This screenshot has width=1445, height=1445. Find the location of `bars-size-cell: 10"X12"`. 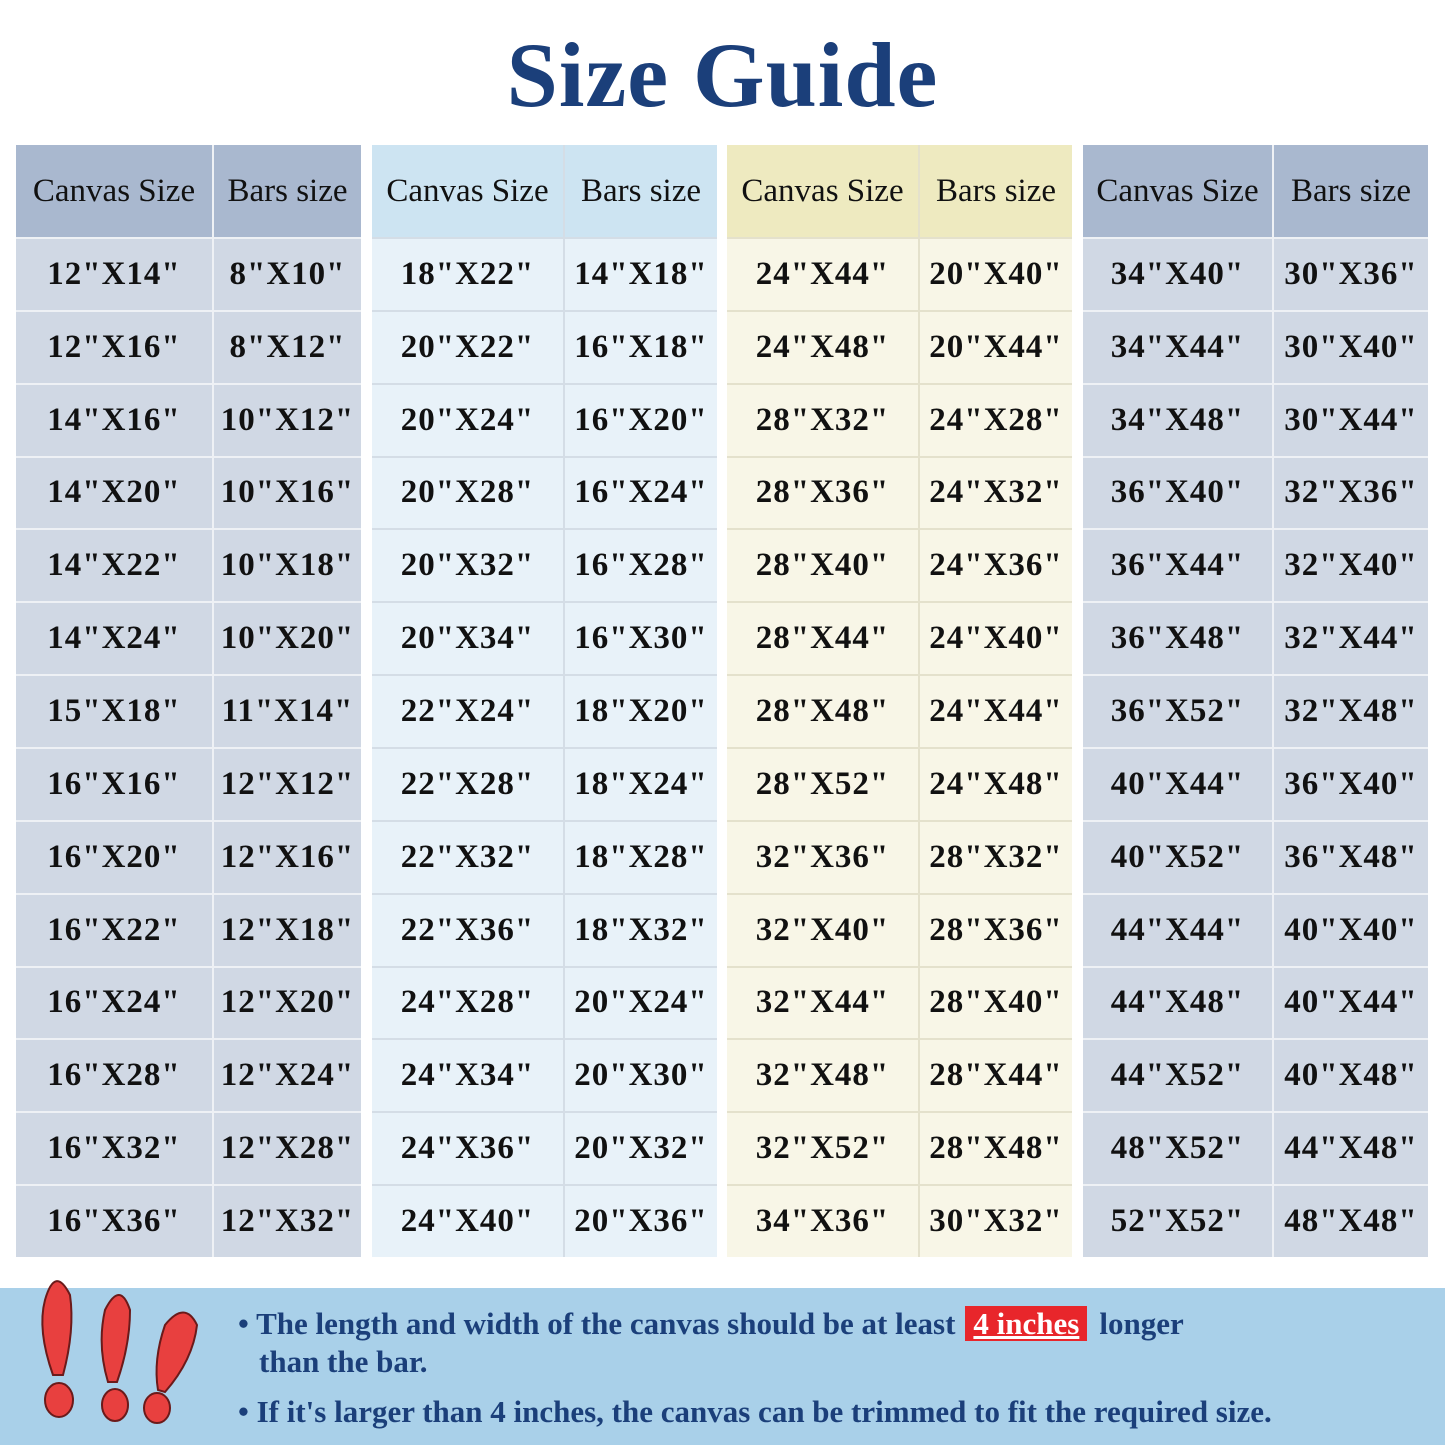

bars-size-cell: 10"X12" is located at coordinates (287, 420).